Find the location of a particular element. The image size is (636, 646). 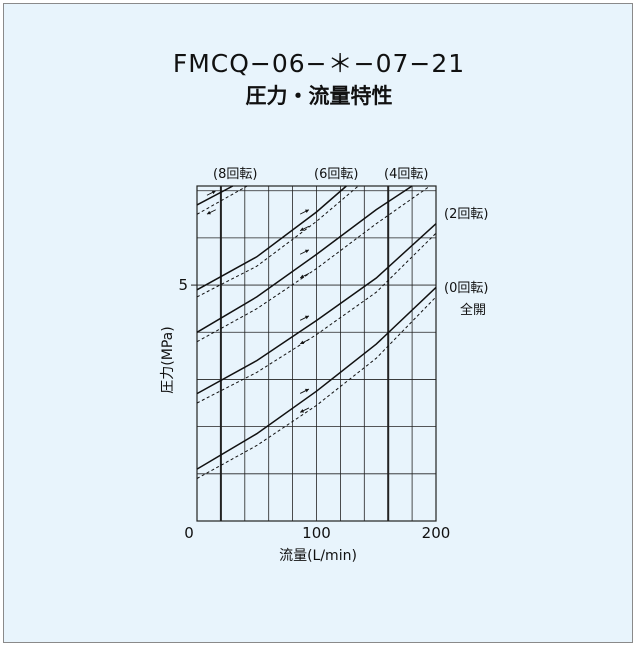

chart-subtitle: 圧力・流量特性 is located at coordinates (319, 96).